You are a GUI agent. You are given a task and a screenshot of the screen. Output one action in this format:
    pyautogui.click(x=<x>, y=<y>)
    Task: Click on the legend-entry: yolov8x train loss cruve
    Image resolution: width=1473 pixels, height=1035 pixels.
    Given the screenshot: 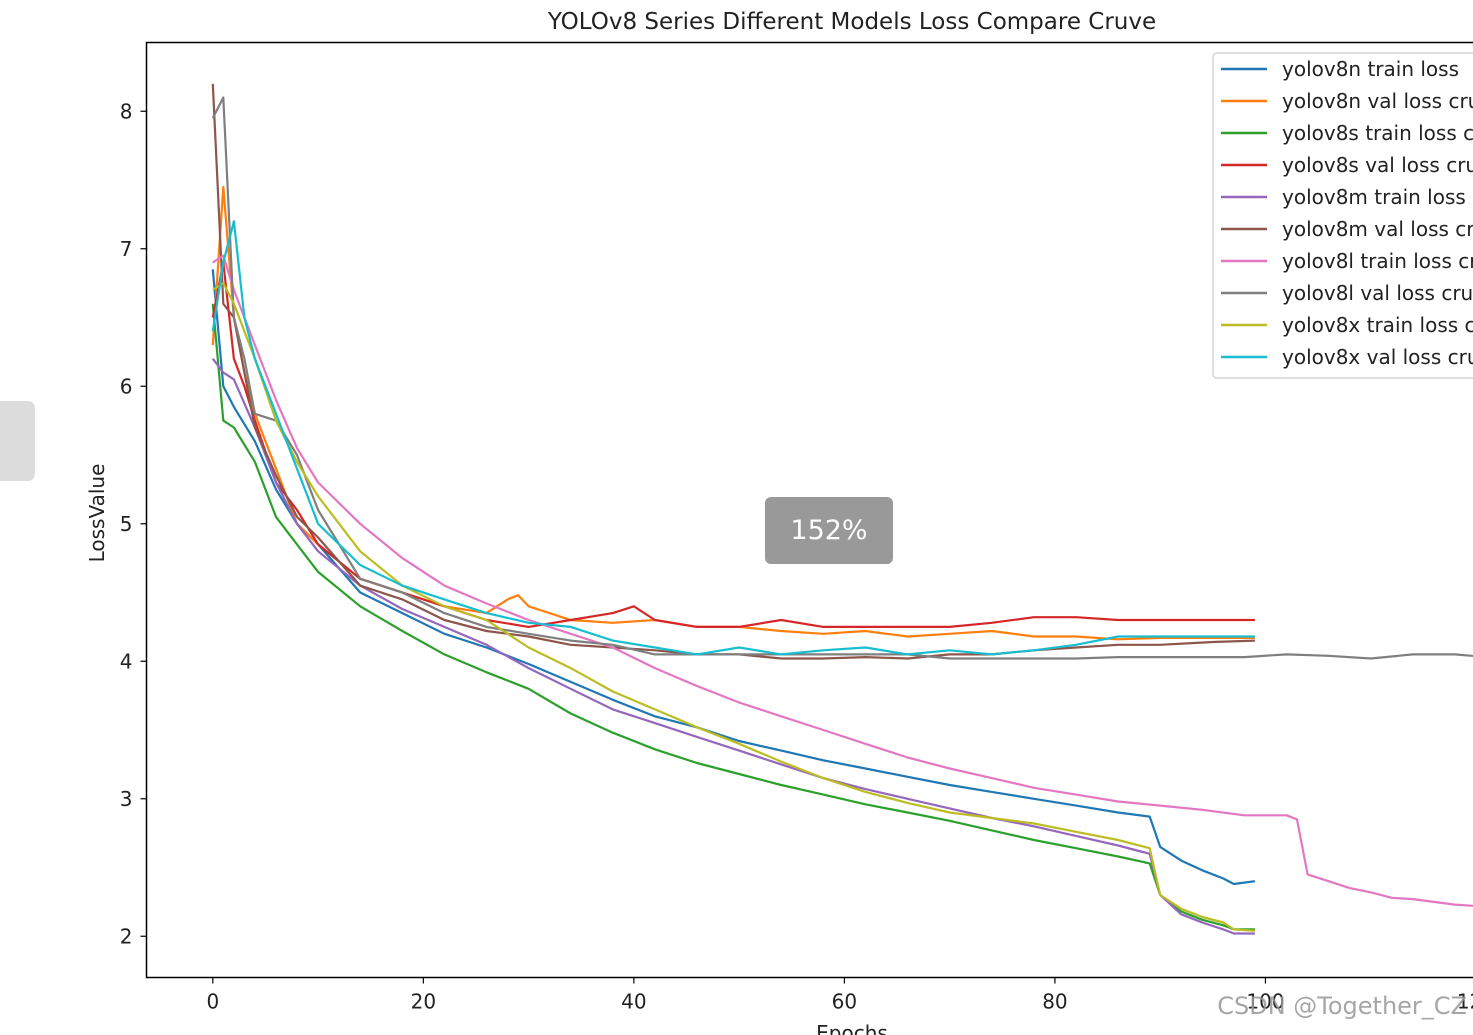 What is the action you would take?
    pyautogui.click(x=1377, y=325)
    